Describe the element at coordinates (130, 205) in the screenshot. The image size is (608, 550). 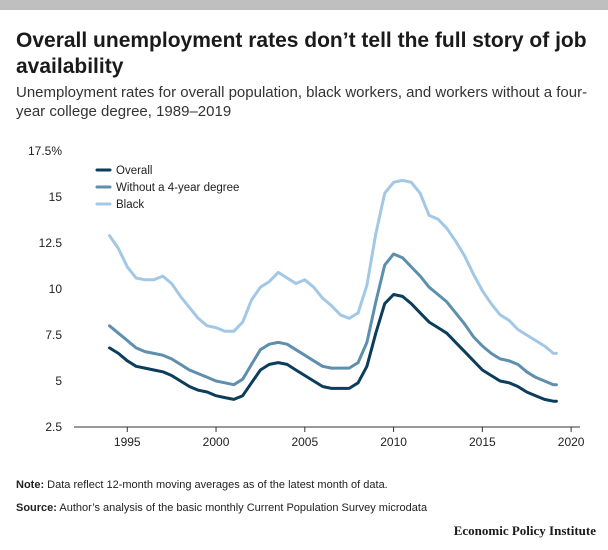
I see `legend-label: Black` at that location.